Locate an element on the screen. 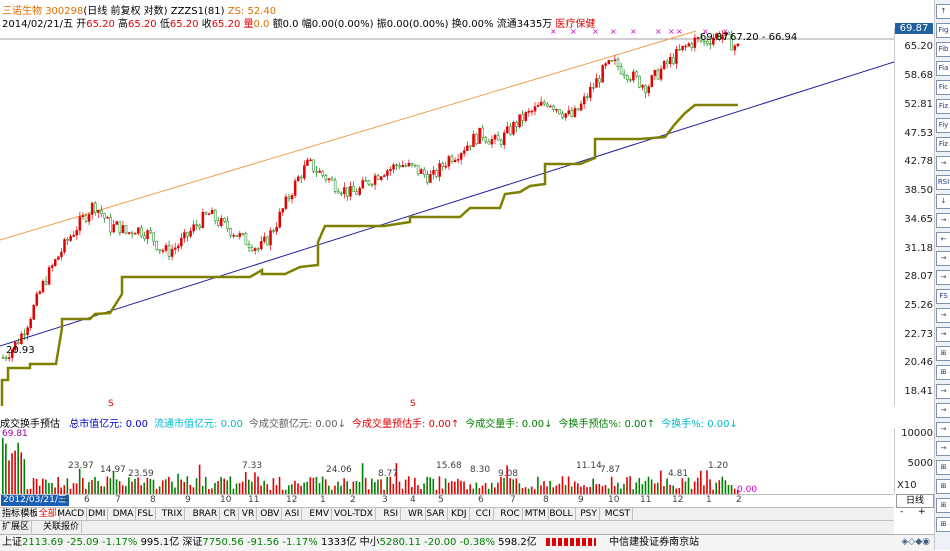 The width and height of the screenshot is (950, 551). indicator-tab: BOLL is located at coordinates (561, 514).